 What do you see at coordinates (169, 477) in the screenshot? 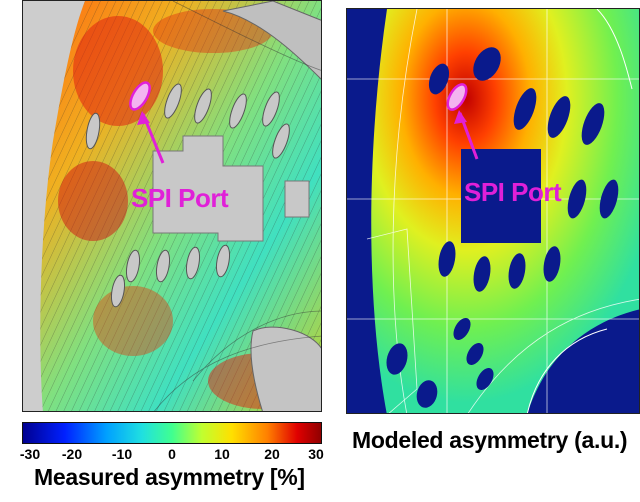
I see `measured-asymmetry-caption: Measured asymmetry [%]` at bounding box center [169, 477].